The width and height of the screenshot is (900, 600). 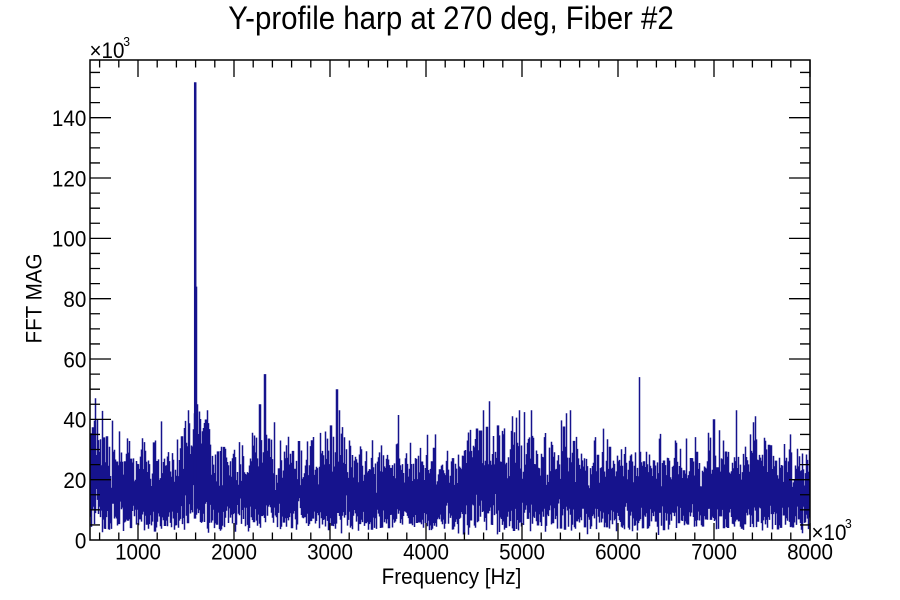 What do you see at coordinates (80, 541) in the screenshot?
I see `svg-text: 0` at bounding box center [80, 541].